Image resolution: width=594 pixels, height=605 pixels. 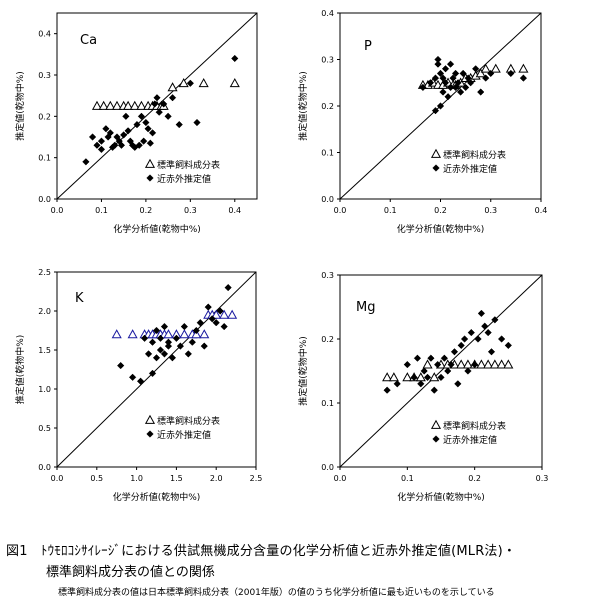 What do you see at coordinates (57, 210) in the screenshot?
I see `x-tick-label: 0.0` at bounding box center [57, 210].